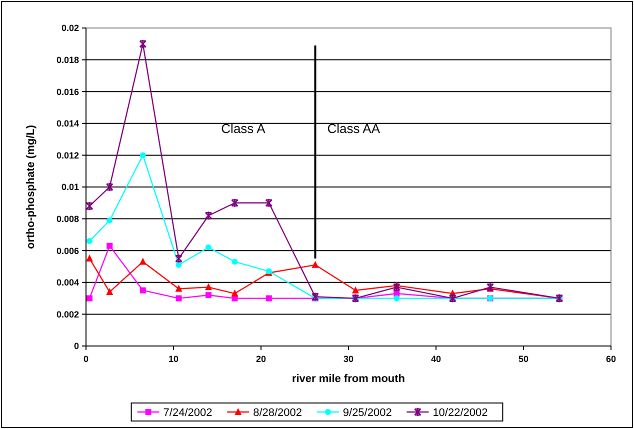  I want to click on legend-label: 7/24/2002, so click(187, 412).